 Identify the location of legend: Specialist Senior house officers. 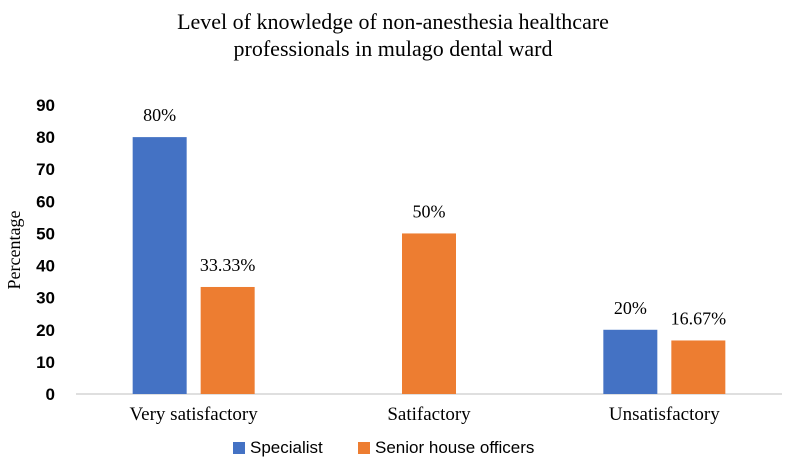
(383, 447).